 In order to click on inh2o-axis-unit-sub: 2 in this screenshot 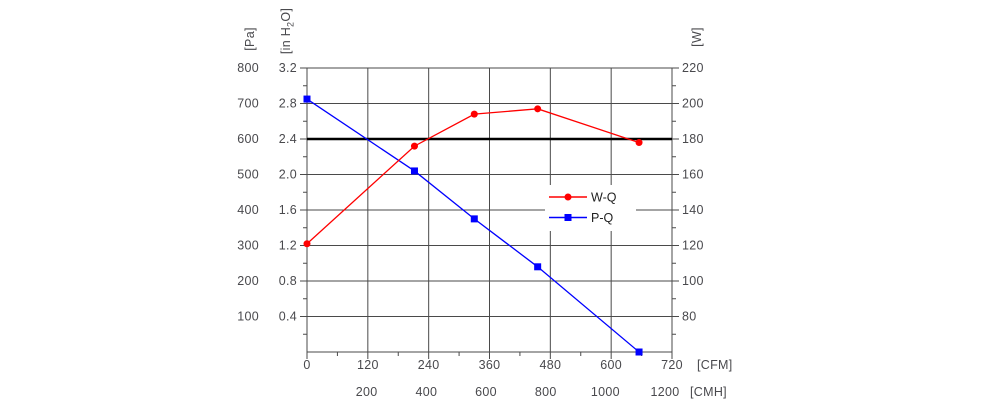, I will do `click(290, 24)`.